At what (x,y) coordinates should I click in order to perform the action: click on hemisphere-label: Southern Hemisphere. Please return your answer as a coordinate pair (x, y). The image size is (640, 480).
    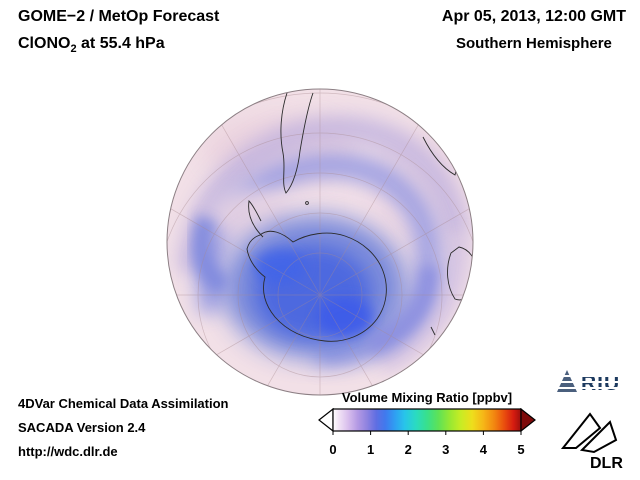
    Looking at the image, I should click on (534, 43).